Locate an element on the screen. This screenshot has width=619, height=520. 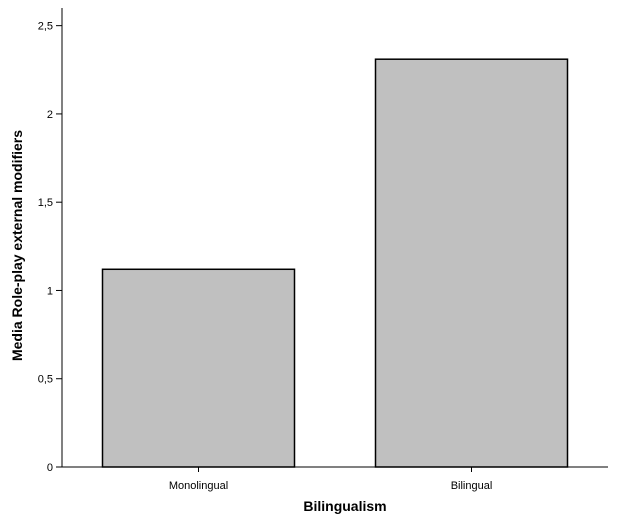
x-labels-group: Monolingual Bilingual is located at coordinates (330, 479).